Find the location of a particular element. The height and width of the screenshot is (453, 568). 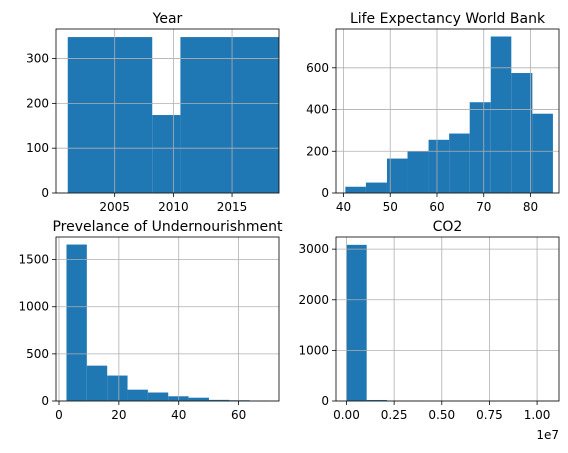

x-tick-label: 80 is located at coordinates (530, 207).